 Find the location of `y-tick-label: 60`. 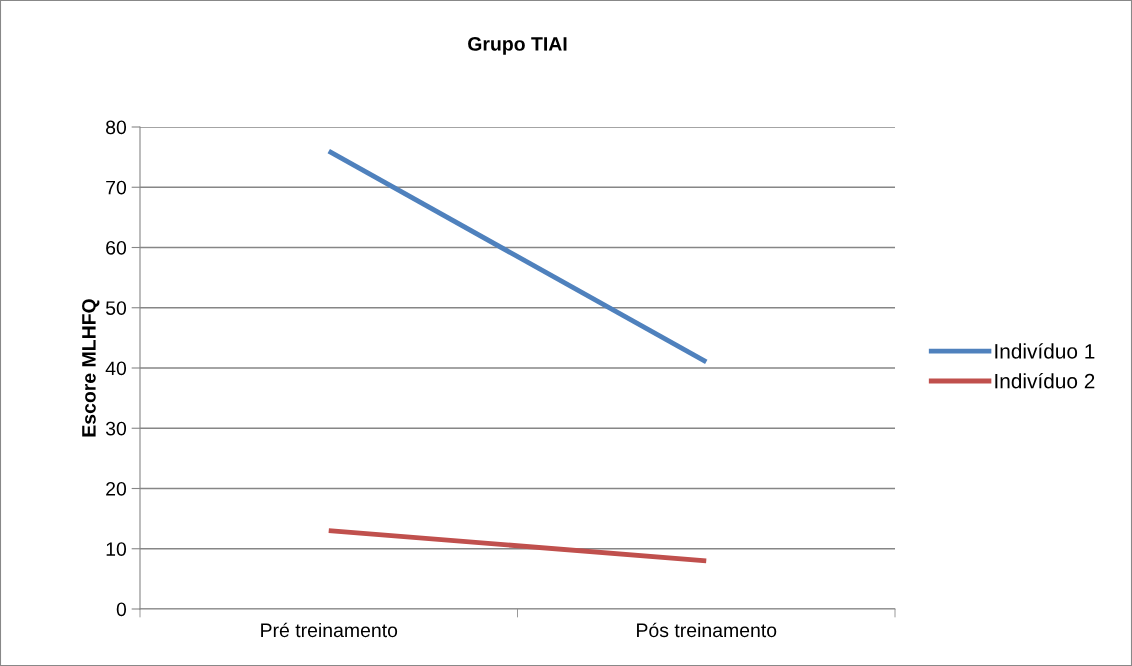

y-tick-label: 60 is located at coordinates (116, 247).